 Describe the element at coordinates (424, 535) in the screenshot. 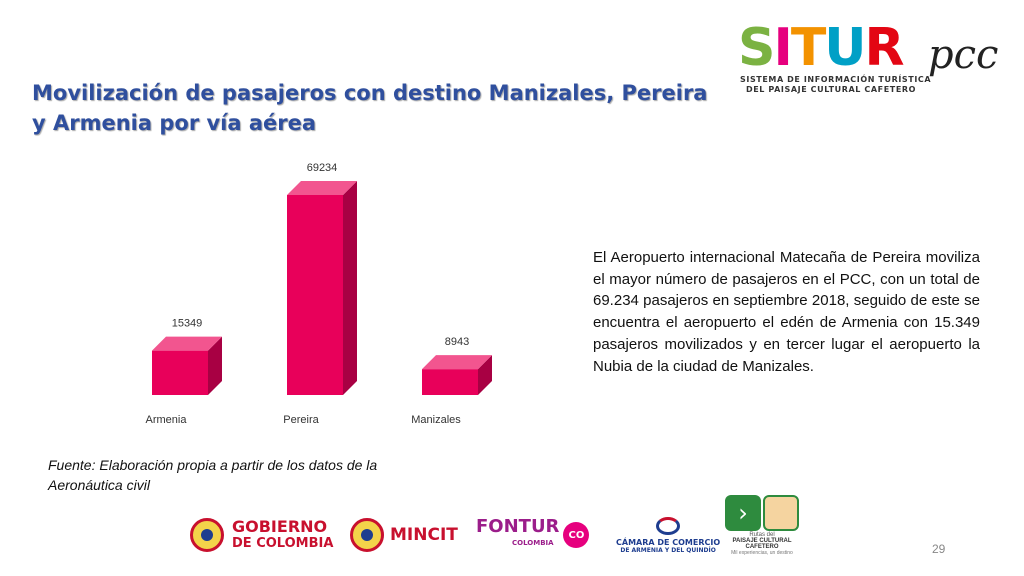

I see `mincit-label: MINCIT` at that location.